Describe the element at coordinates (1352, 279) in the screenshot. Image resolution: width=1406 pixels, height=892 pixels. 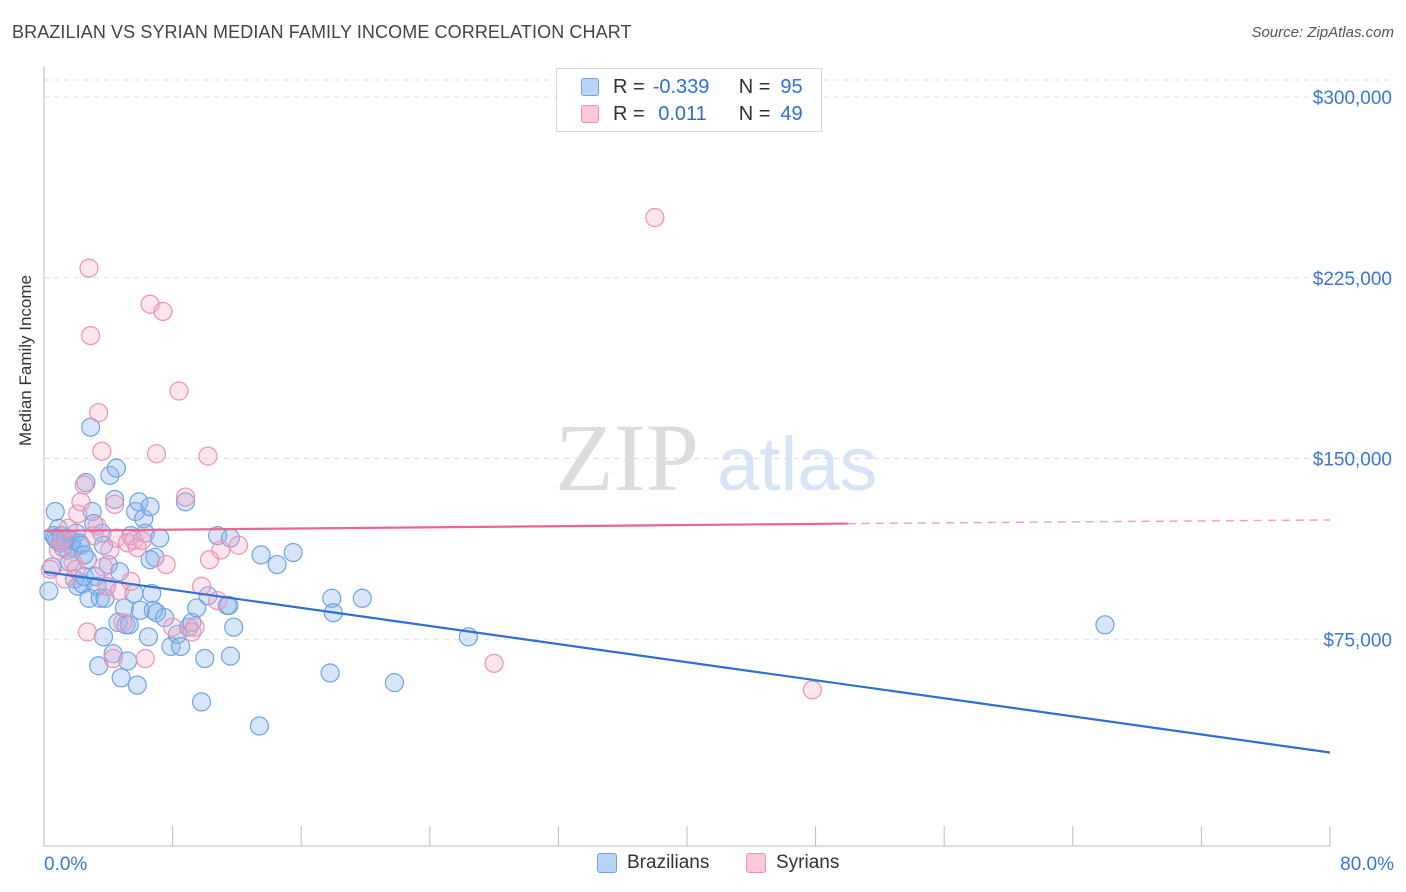
I see `y-tick-label: $225,000` at that location.